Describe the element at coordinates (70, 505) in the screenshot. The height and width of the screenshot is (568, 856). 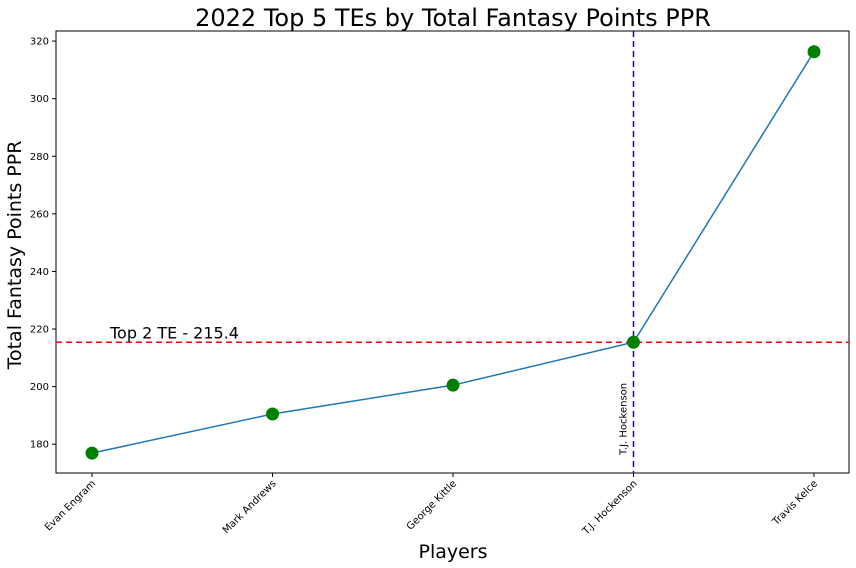
I see `x-tick-label: Evan Engram` at that location.